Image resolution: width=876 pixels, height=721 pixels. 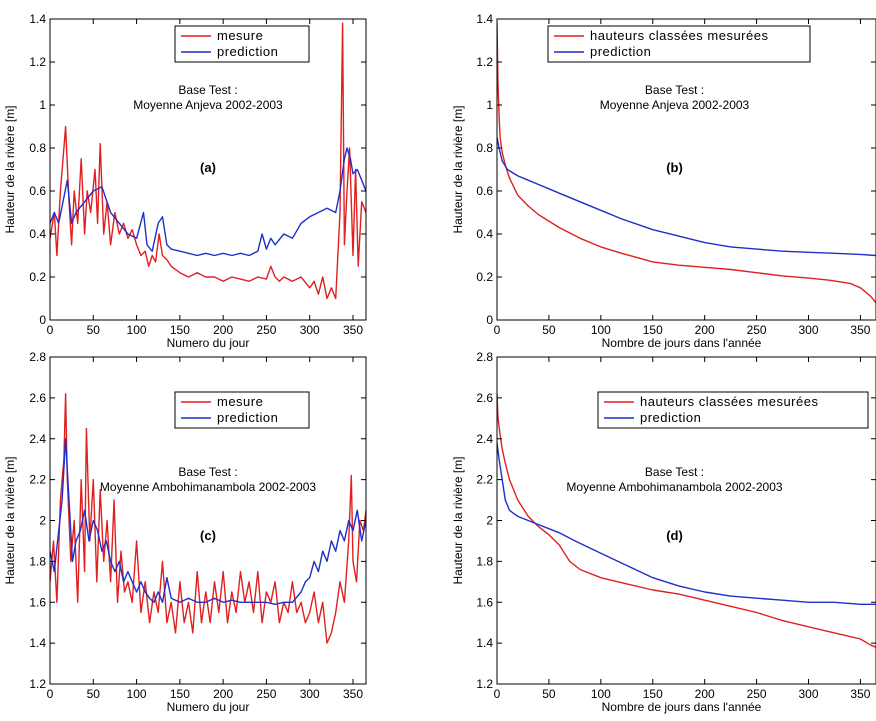 I want to click on y-tick-label: 2.4, so click(x=37, y=439).